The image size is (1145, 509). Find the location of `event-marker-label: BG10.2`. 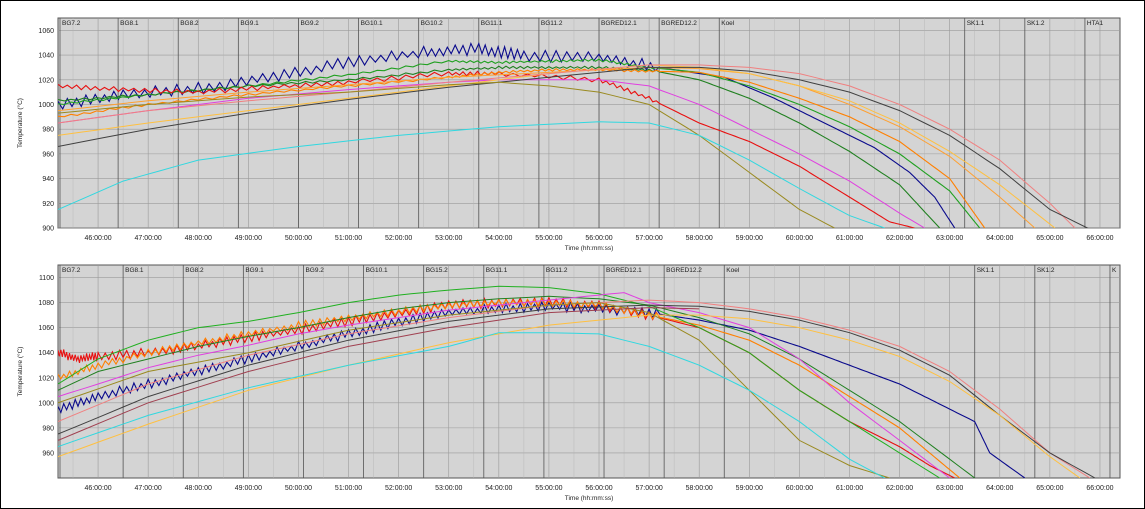

event-marker-label: BG10.2 is located at coordinates (432, 23).